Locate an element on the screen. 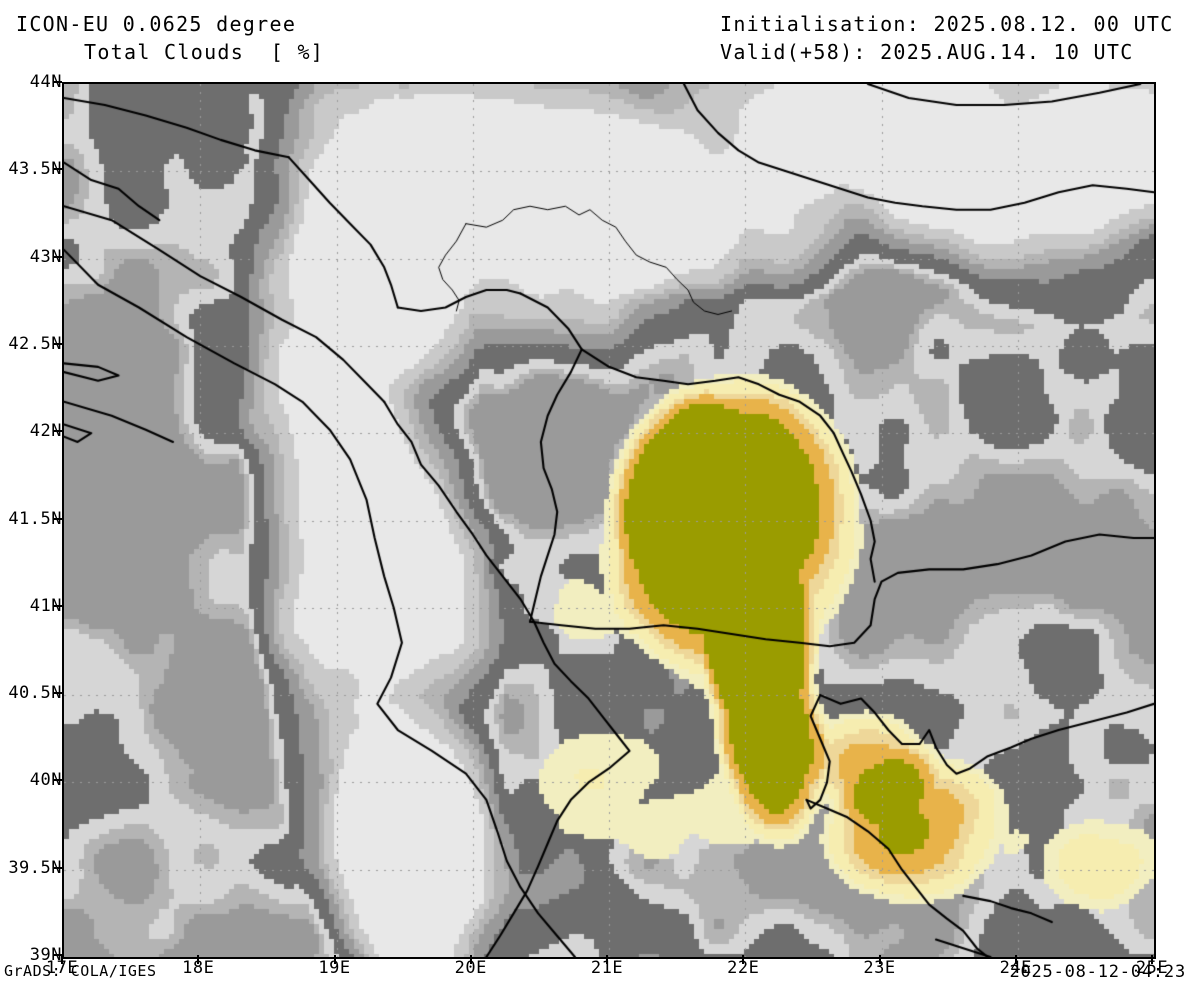 This screenshot has height=1000, width=1200. x-axis-label: 23E is located at coordinates (879, 968).